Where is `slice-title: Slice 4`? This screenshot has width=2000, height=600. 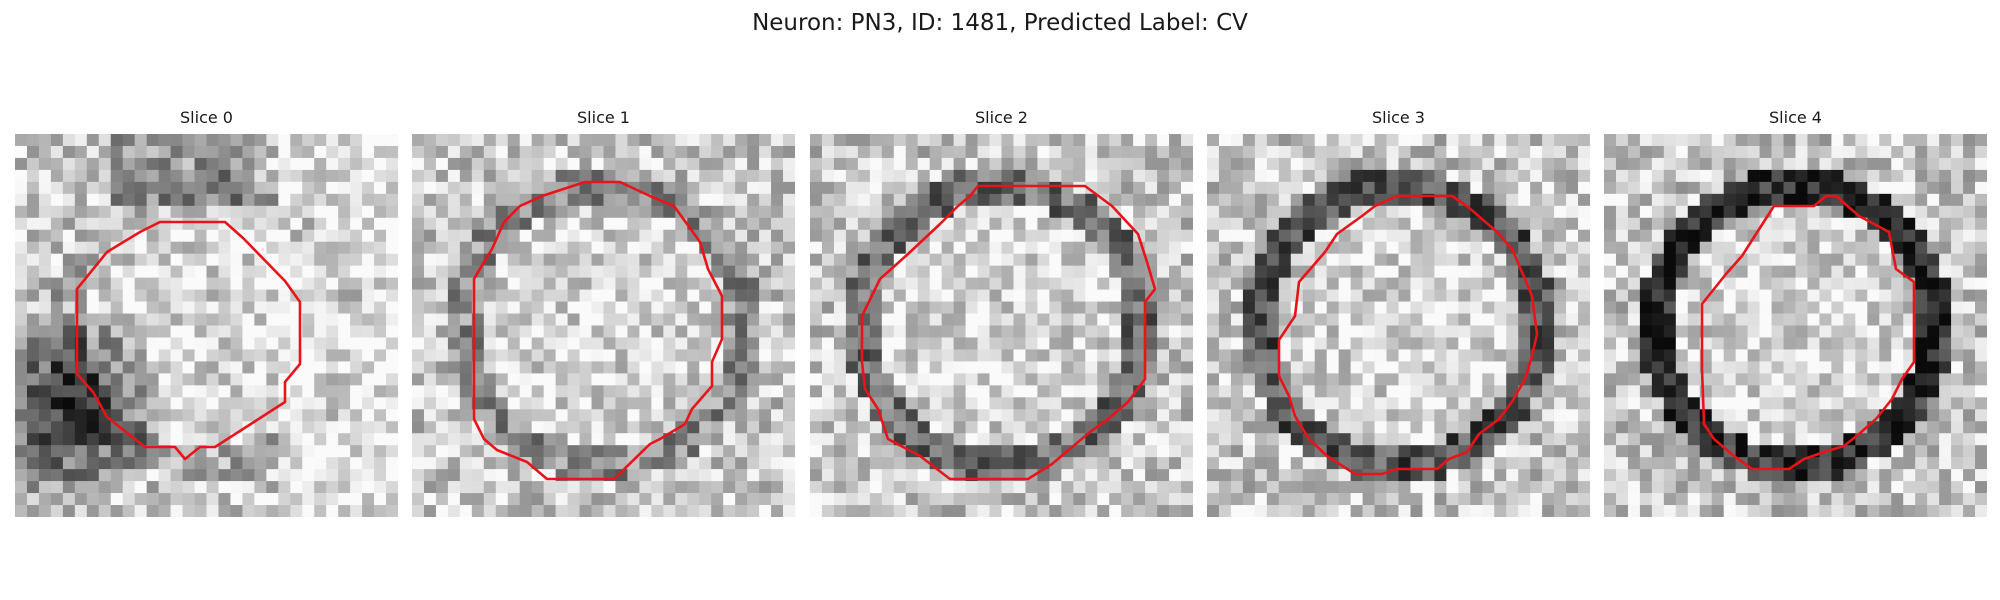
slice-title: Slice 4 is located at coordinates (1795, 117).